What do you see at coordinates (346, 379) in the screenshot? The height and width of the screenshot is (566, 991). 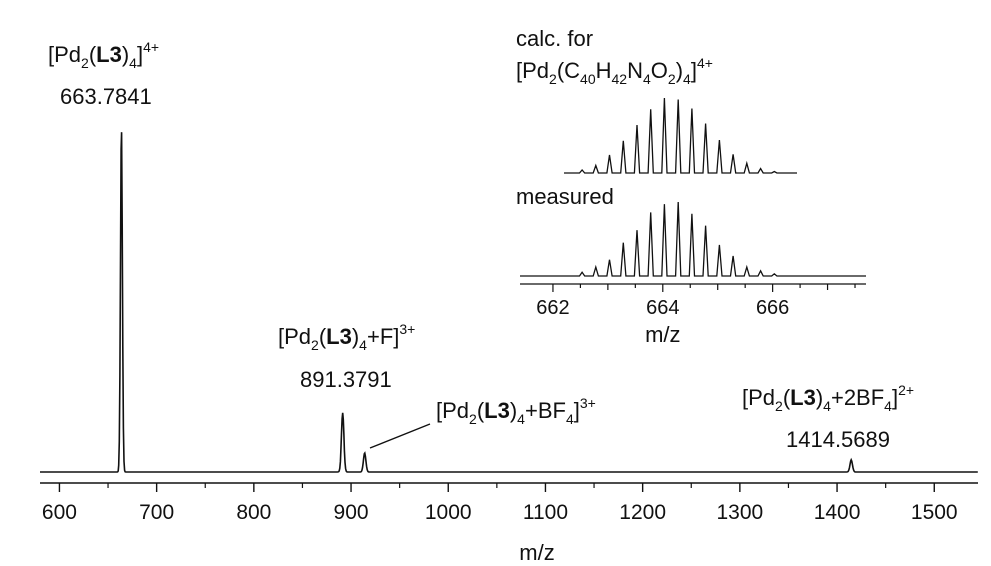 I see `annotation-f-value: 891.3791` at bounding box center [346, 379].